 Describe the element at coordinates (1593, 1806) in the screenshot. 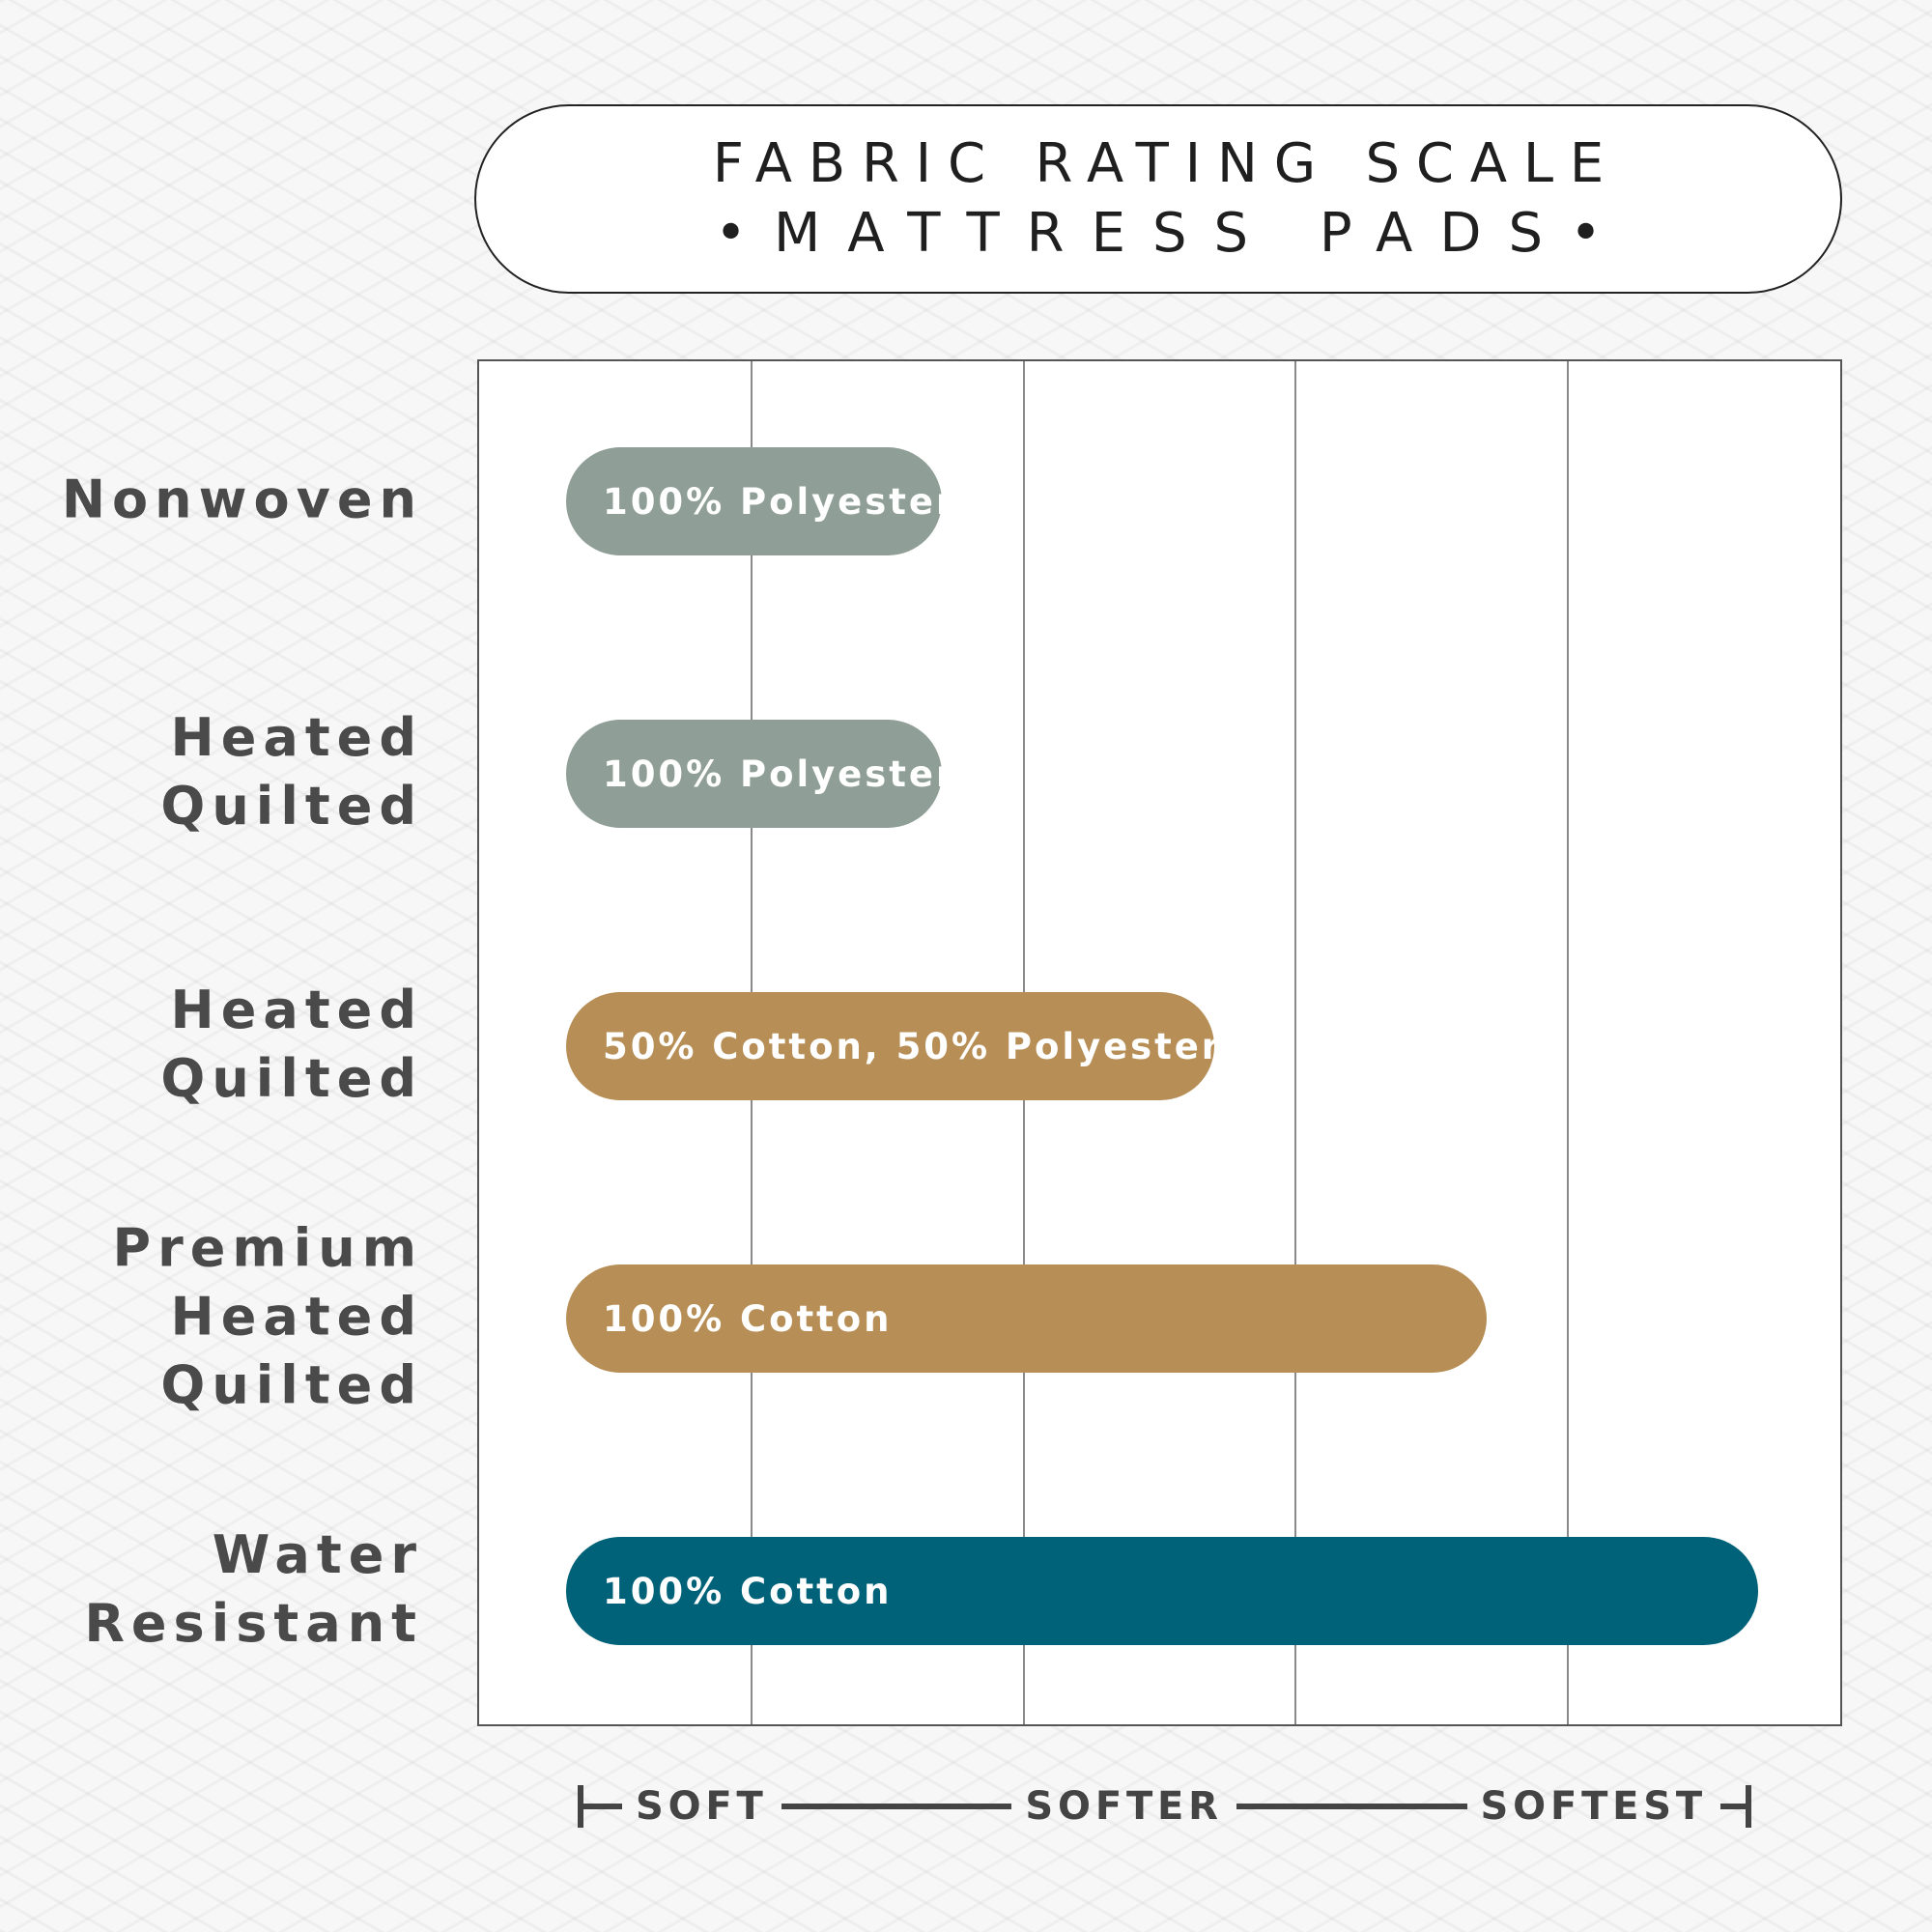

I see `scale-label: SOFTEST` at that location.